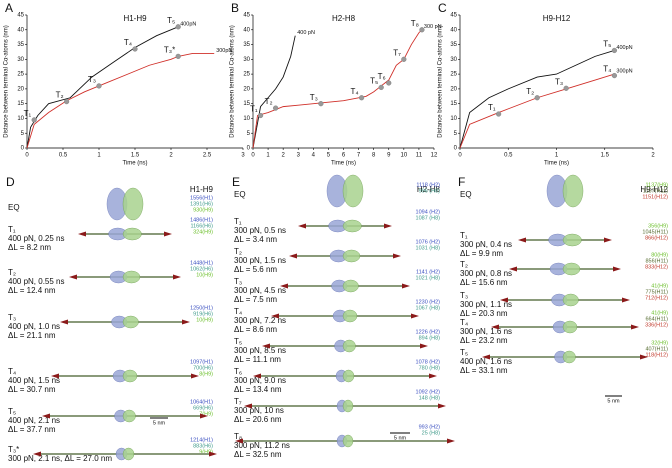 This screenshot has height=468, width=672. Describe the element at coordinates (464, 295) in the screenshot. I see `state-name: T₃` at that location.